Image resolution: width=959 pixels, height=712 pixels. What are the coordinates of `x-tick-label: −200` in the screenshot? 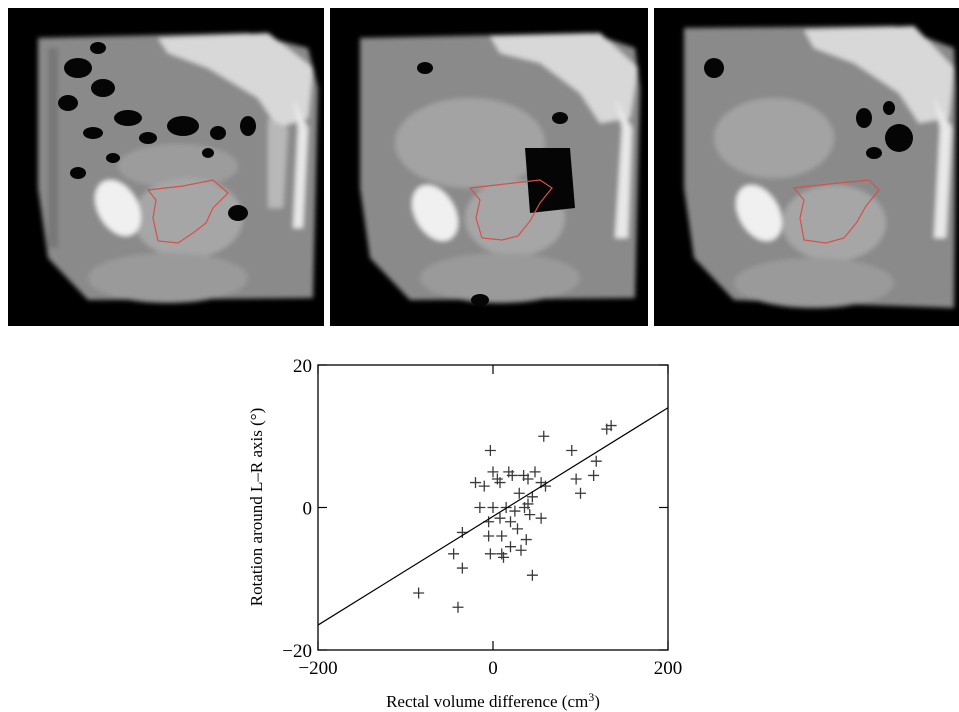 It's located at (317, 668).